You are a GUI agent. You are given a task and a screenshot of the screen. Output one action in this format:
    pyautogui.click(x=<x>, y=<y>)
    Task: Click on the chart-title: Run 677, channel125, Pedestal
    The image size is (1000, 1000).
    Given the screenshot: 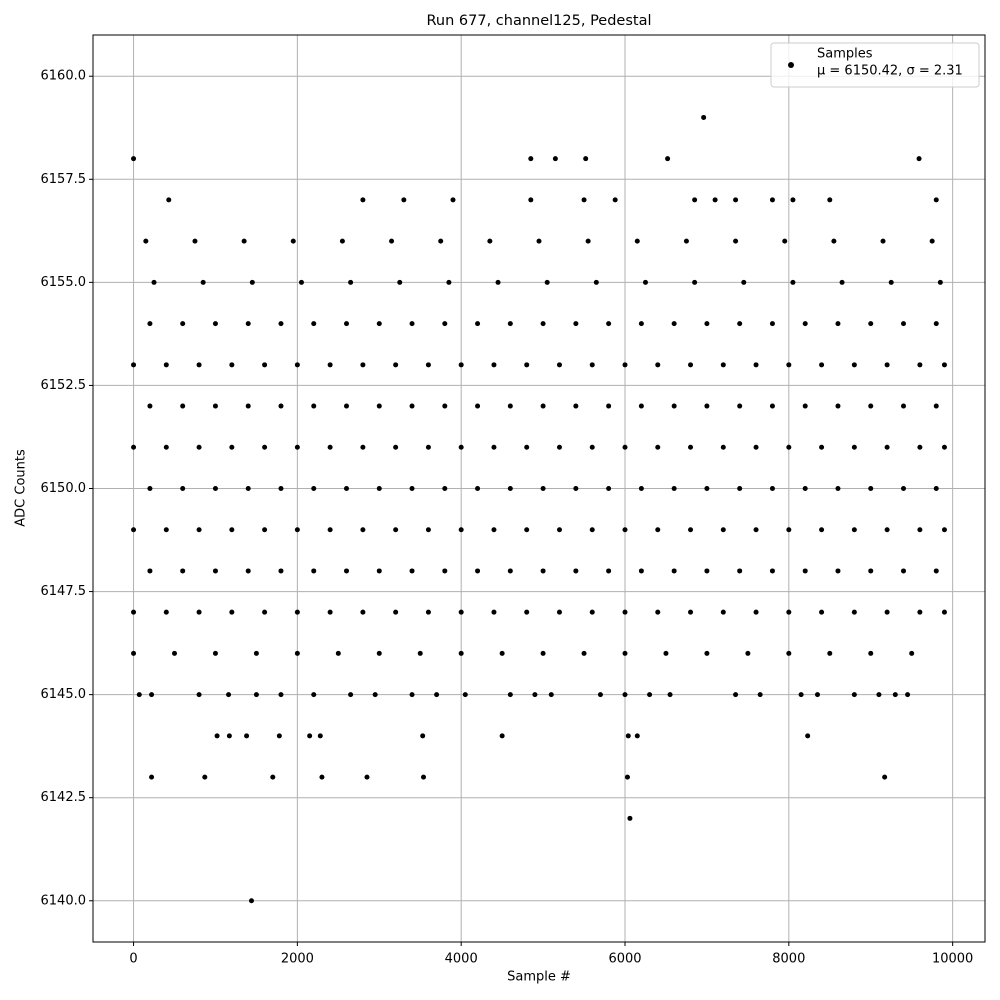 What is the action you would take?
    pyautogui.click(x=538, y=21)
    